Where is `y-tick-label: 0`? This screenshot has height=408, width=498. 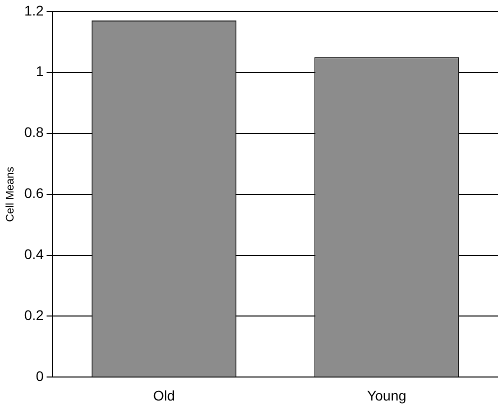 y-tick-label: 0 is located at coordinates (40, 376).